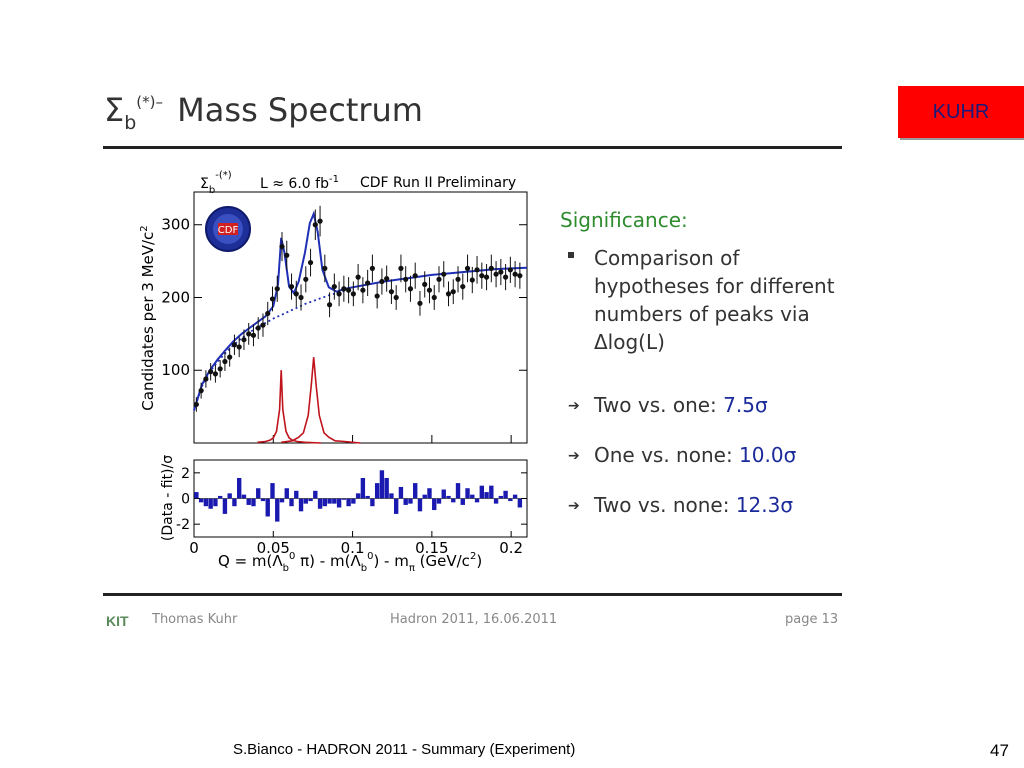 The width and height of the screenshot is (1024, 768). Describe the element at coordinates (148, 317) in the screenshot. I see `main-y-axis-label: Candidates per 3 MeV/c2` at that location.